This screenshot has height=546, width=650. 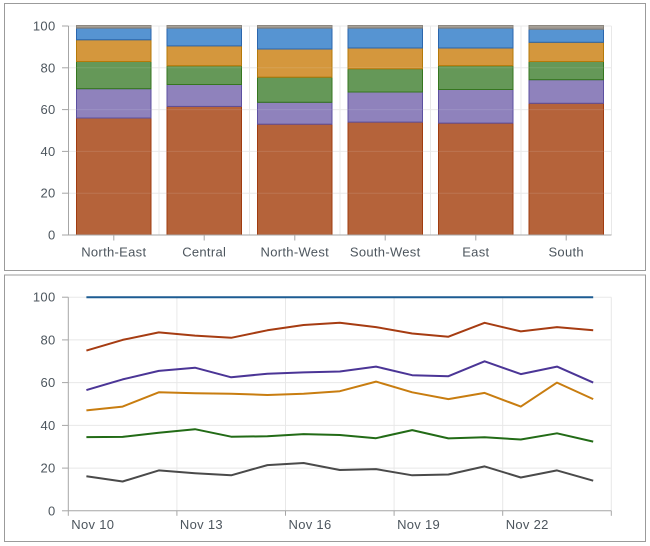 I want to click on svg-text: South-West, so click(x=385, y=252).